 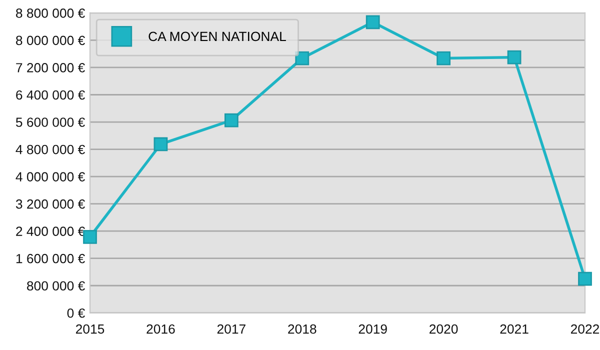 I want to click on x-tick-label: 2020, so click(x=444, y=329).